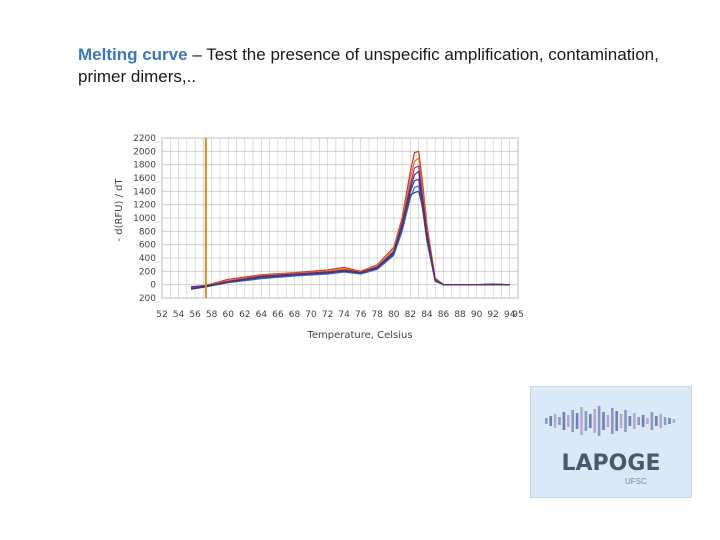 This screenshot has width=720, height=540. What do you see at coordinates (119, 210) in the screenshot?
I see `y-axis-label: - d(RFU) / dT` at bounding box center [119, 210].